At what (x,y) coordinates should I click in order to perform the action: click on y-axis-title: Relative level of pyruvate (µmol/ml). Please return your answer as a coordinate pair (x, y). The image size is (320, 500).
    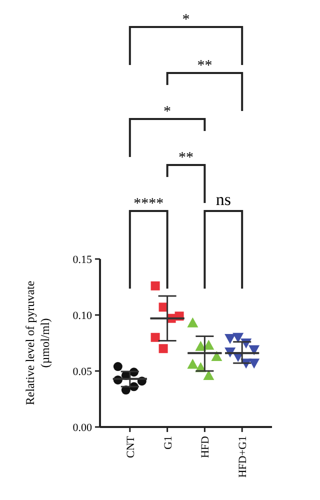
    Looking at the image, I should click on (37, 343).